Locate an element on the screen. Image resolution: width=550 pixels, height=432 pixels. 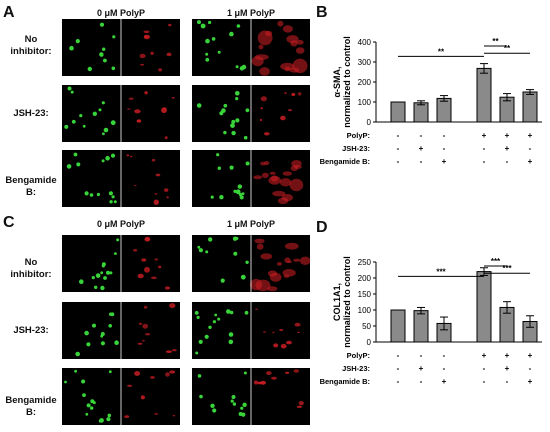
micrograph-panel-c-r2-c1 is located at coordinates (251, 396).